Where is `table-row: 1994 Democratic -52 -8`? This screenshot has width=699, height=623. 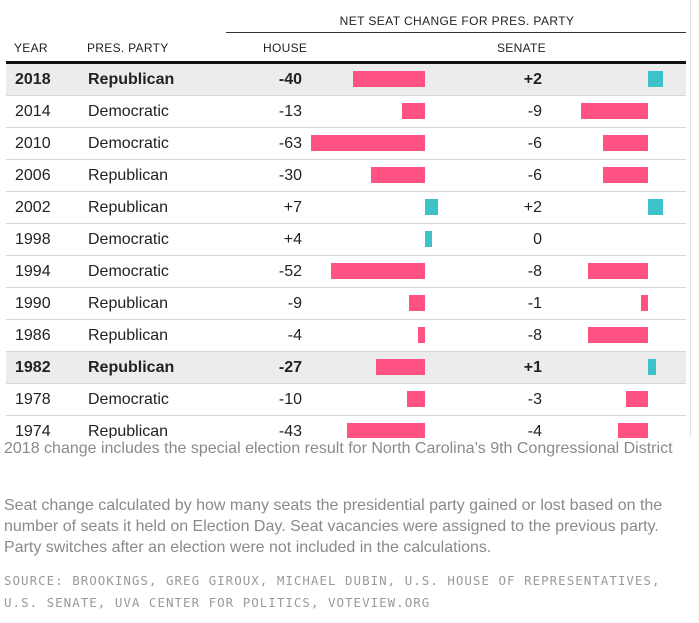
table-row: 1994 Democratic -52 -8 is located at coordinates (346, 272).